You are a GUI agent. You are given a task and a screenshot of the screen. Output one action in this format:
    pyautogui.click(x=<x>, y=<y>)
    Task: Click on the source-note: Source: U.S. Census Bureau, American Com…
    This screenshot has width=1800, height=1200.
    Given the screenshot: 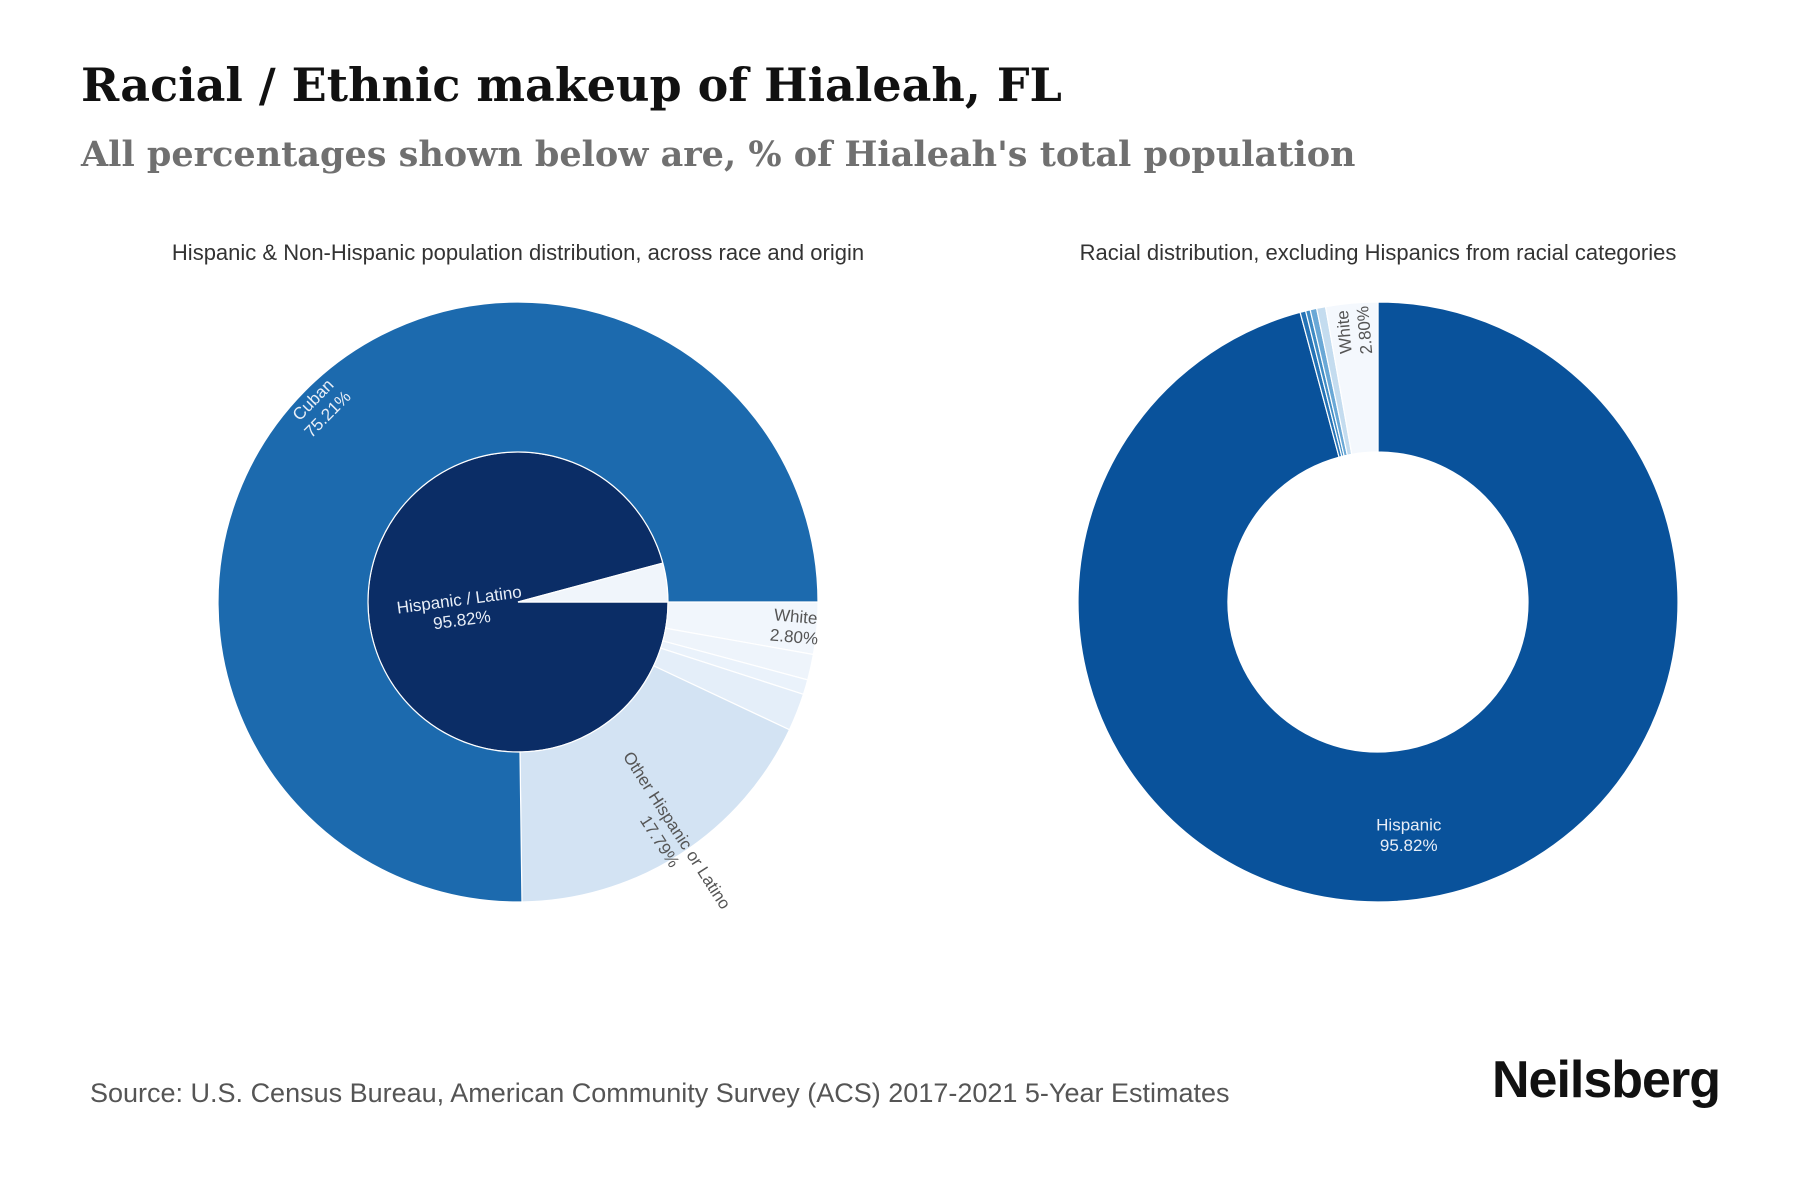 What is the action you would take?
    pyautogui.click(x=660, y=1093)
    